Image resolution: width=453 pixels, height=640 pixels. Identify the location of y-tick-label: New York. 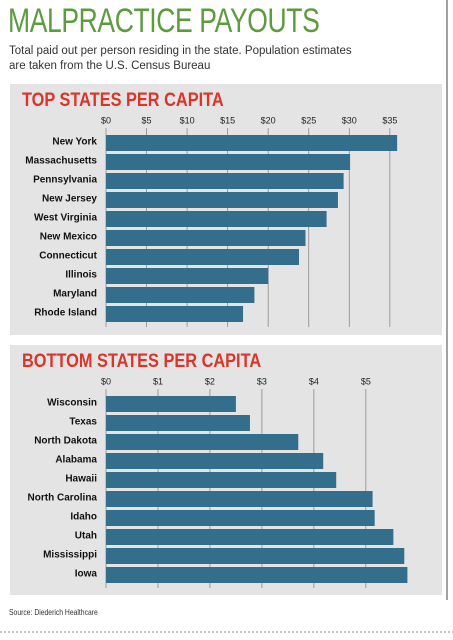
(74, 142).